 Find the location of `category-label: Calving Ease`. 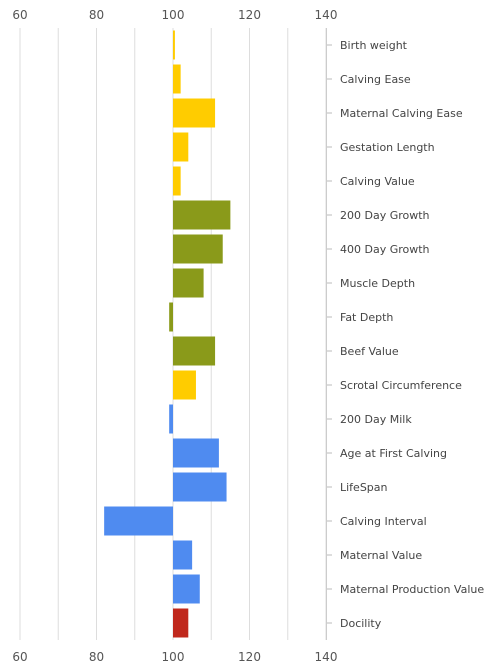

category-label: Calving Ease is located at coordinates (375, 79).